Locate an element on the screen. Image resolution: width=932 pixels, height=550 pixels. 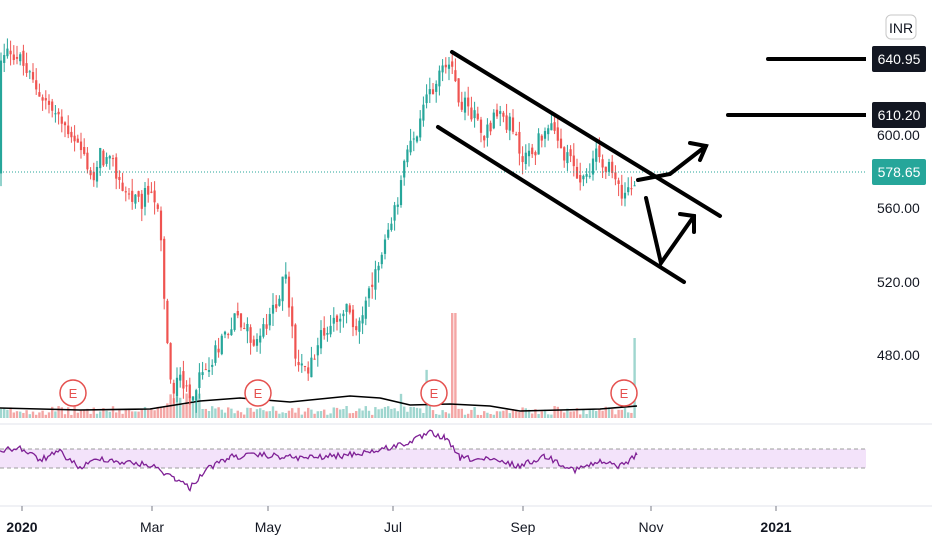
time-axis: 2020 Mar May Jul Sep Nov 2021 is located at coordinates (399, 520).